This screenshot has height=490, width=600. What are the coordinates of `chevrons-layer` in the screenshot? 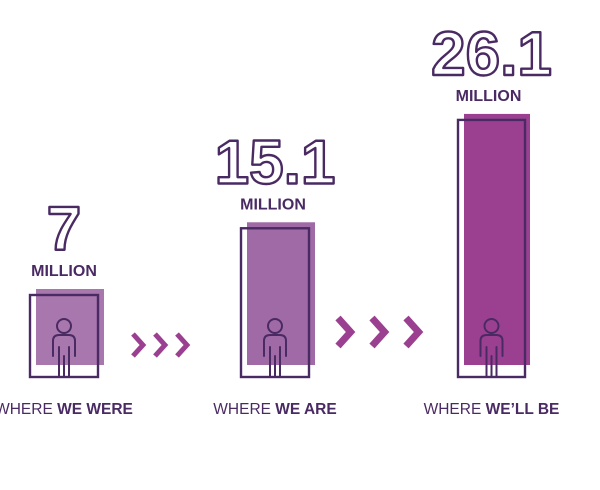 It's located at (277, 336).